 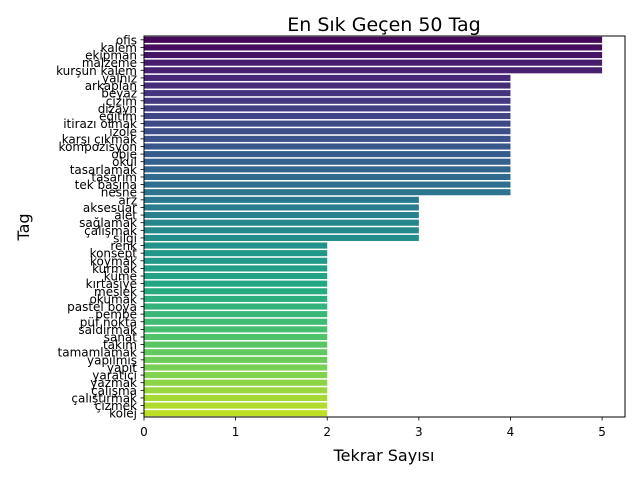 What do you see at coordinates (511, 432) in the screenshot?
I see `x-tick-label: 4` at bounding box center [511, 432].